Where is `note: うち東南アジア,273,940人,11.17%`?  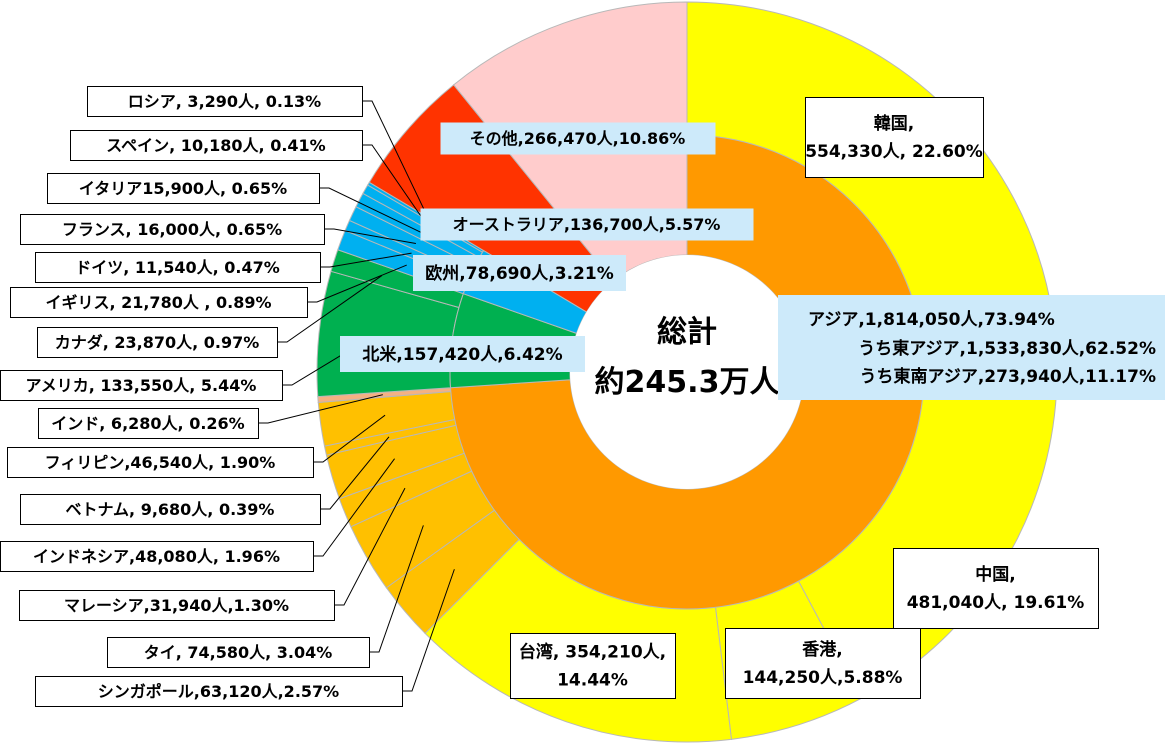 note: うち東南アジア,273,940人,11.17% is located at coordinates (1008, 376).